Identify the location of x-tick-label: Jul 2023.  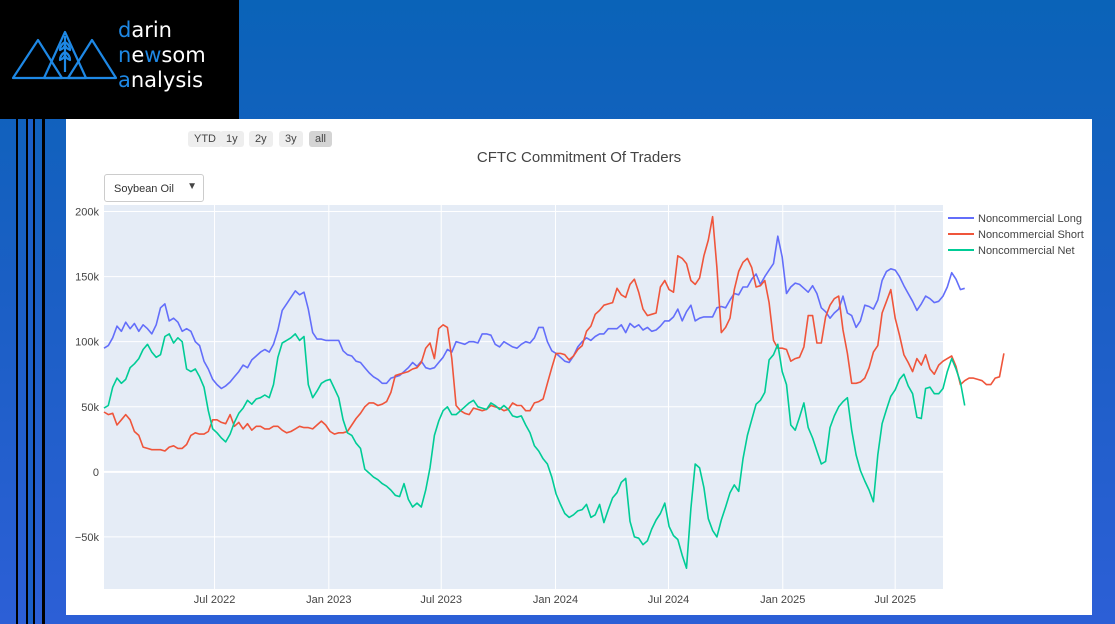
(441, 600).